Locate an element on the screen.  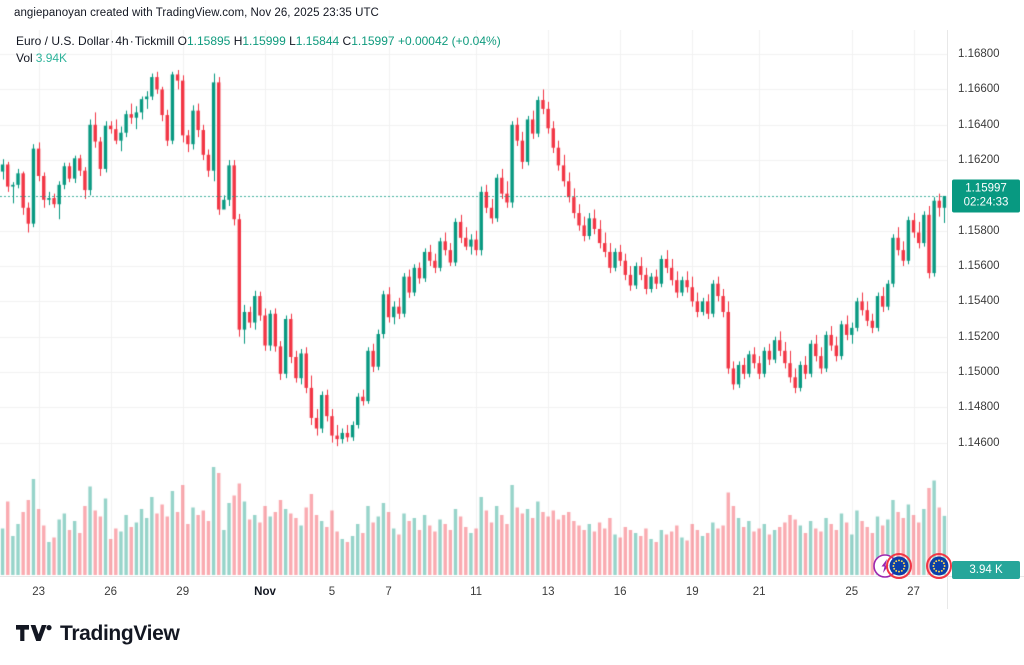
tradingview-logo: TradingView is located at coordinates (98, 633).